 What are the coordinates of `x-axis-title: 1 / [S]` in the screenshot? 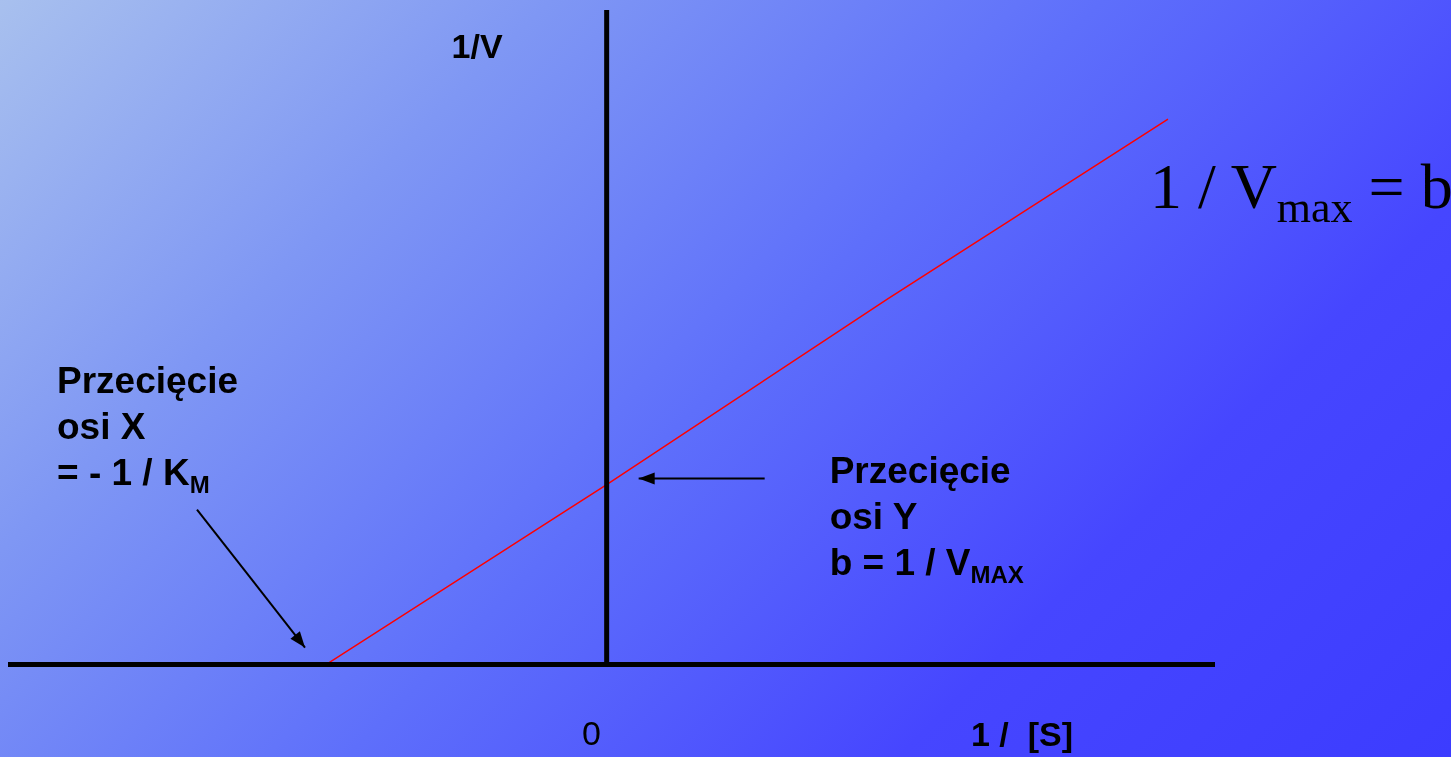 It's located at (1022, 734).